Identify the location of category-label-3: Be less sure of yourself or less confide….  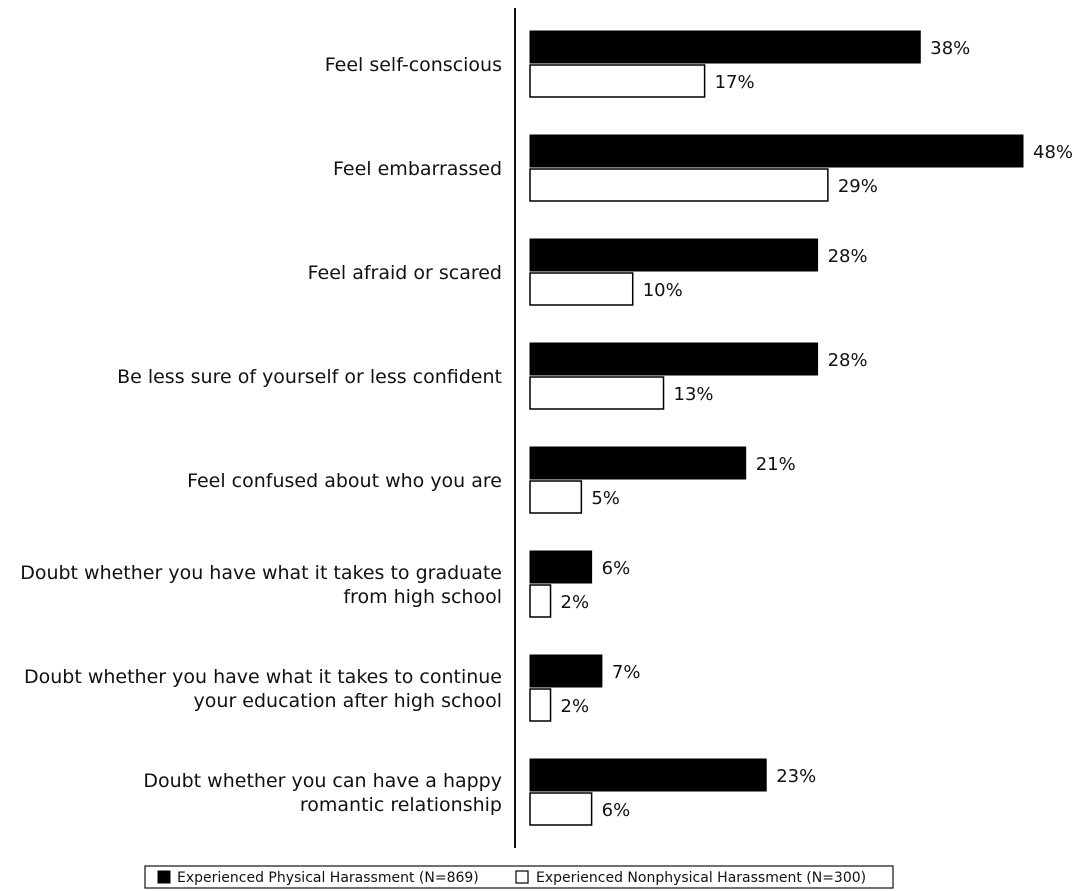
(309, 377).